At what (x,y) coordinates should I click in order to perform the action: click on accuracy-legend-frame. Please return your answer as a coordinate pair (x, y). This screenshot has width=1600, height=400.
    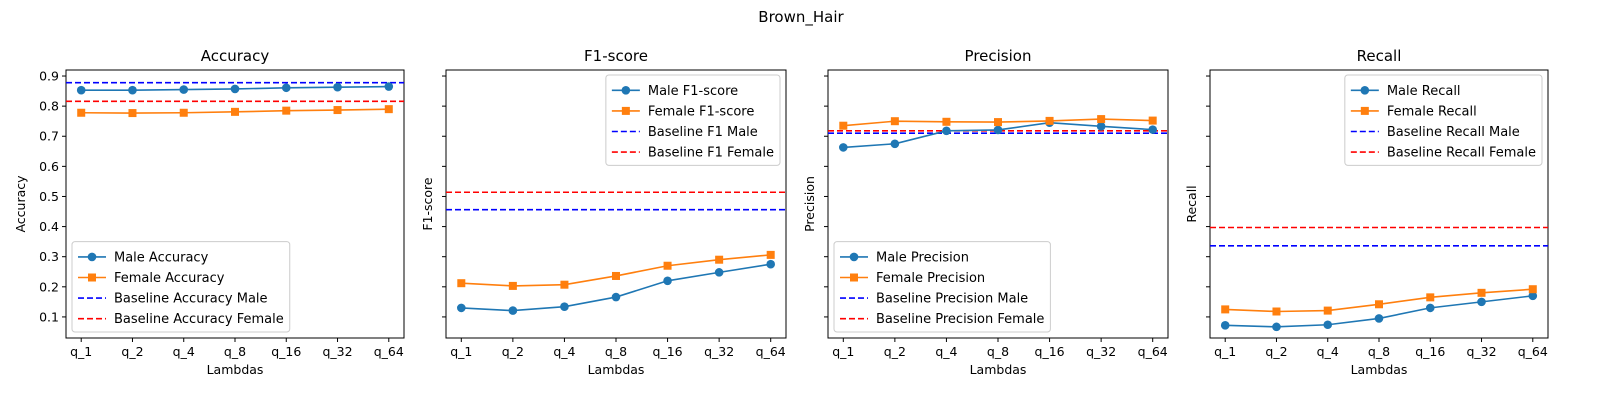
    Looking at the image, I should click on (181, 287).